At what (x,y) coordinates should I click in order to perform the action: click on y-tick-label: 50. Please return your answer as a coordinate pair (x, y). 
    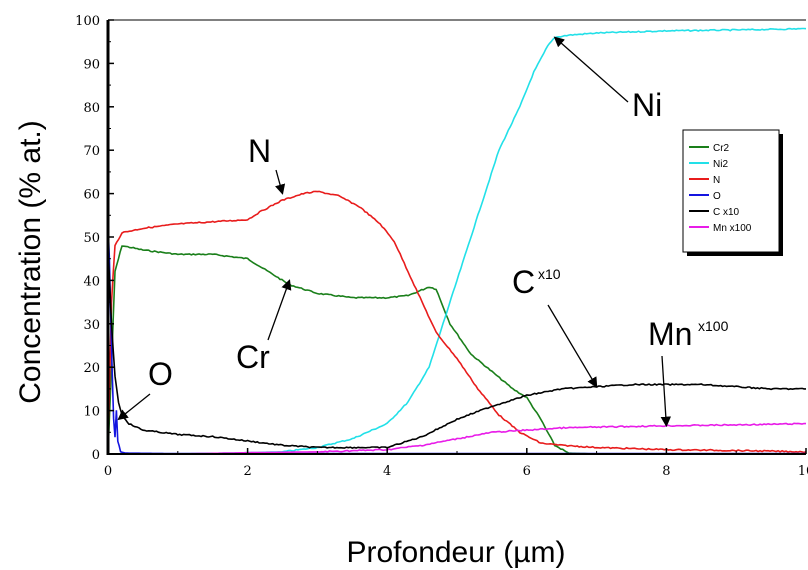
    Looking at the image, I should click on (91, 238).